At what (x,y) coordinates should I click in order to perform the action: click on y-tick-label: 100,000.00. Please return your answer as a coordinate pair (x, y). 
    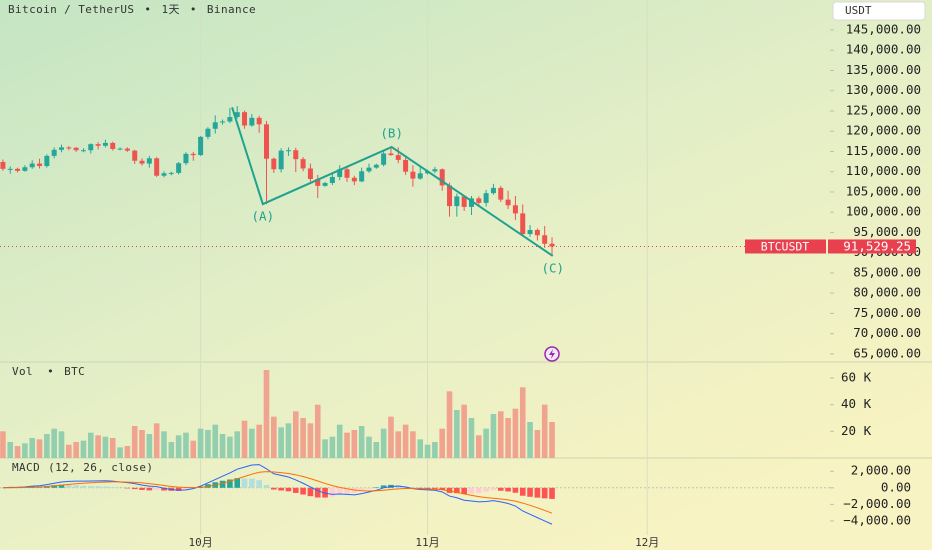
    Looking at the image, I should click on (883, 211).